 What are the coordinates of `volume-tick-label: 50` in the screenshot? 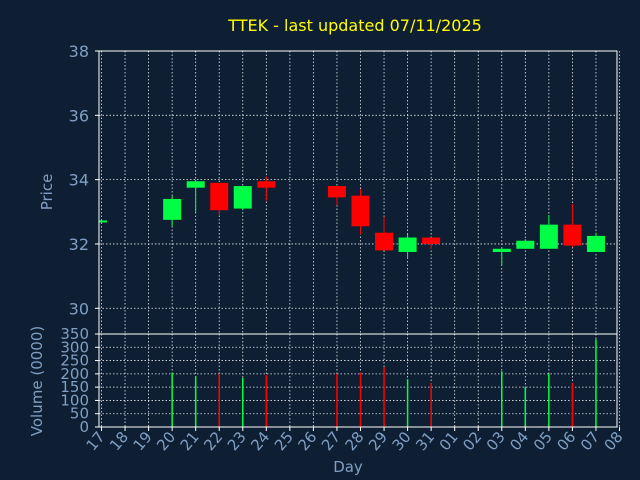 It's located at (79, 414).